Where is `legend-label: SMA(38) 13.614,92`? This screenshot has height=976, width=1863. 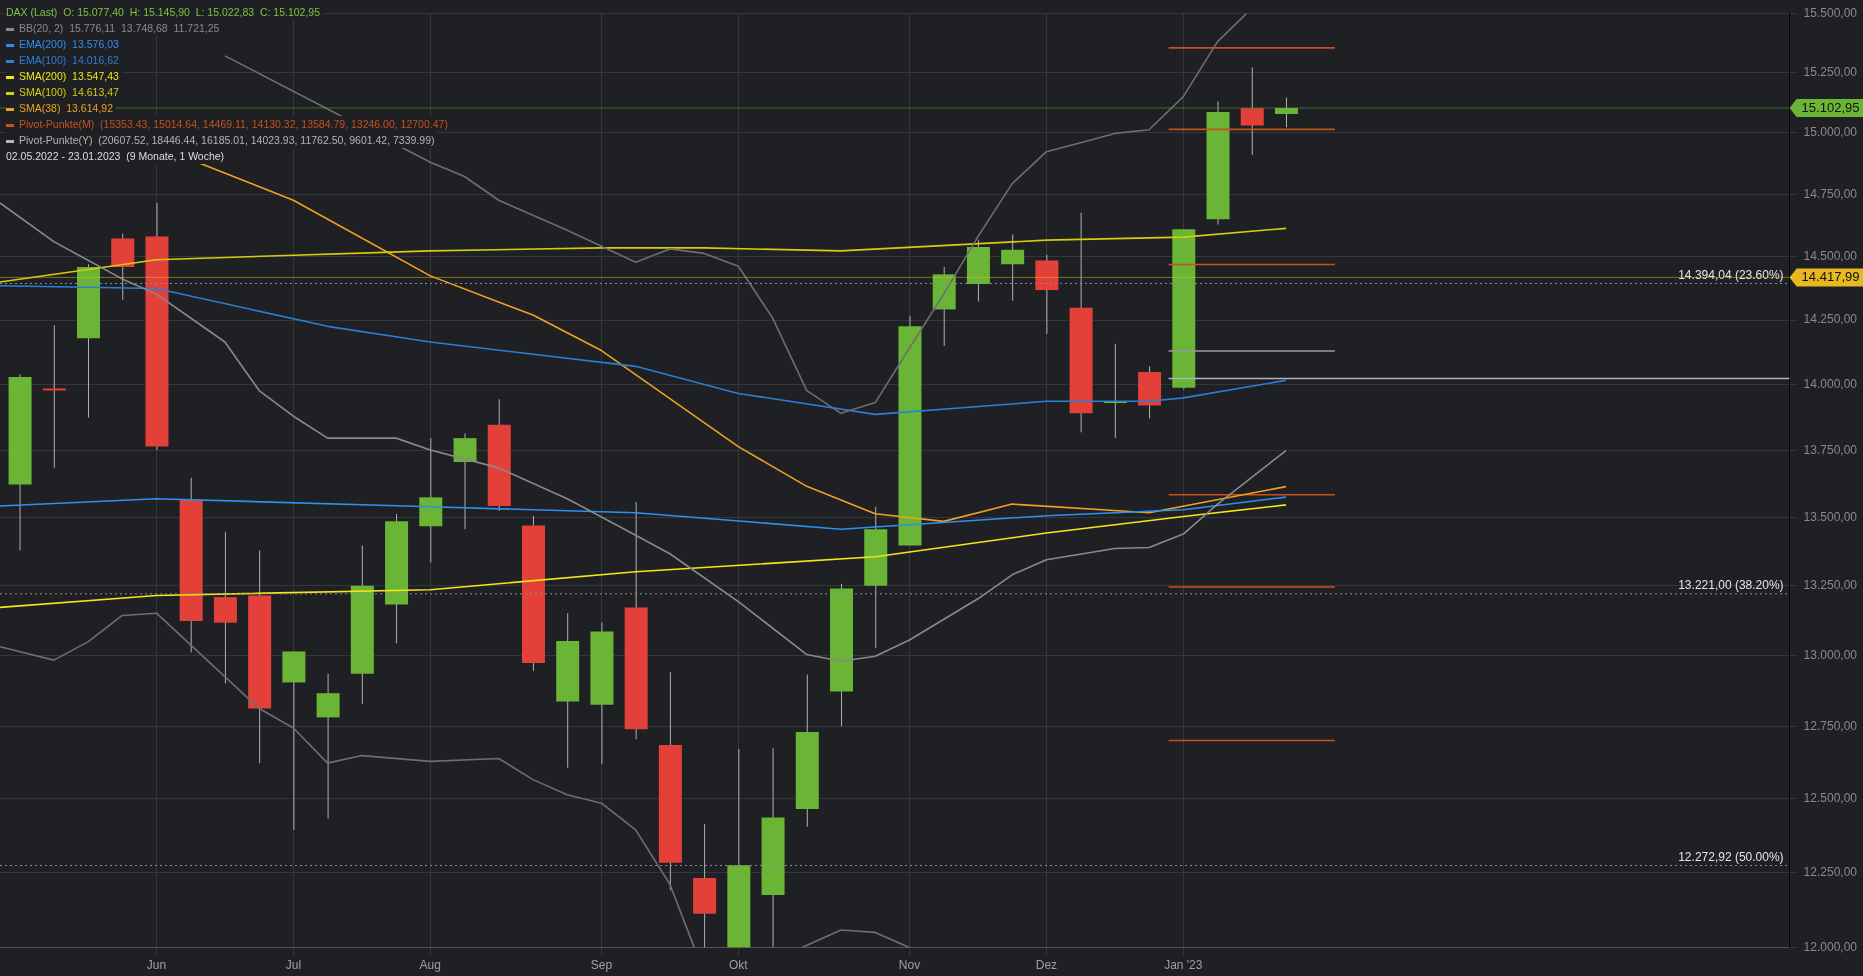
legend-label: SMA(38) 13.614,92 is located at coordinates (66, 108).